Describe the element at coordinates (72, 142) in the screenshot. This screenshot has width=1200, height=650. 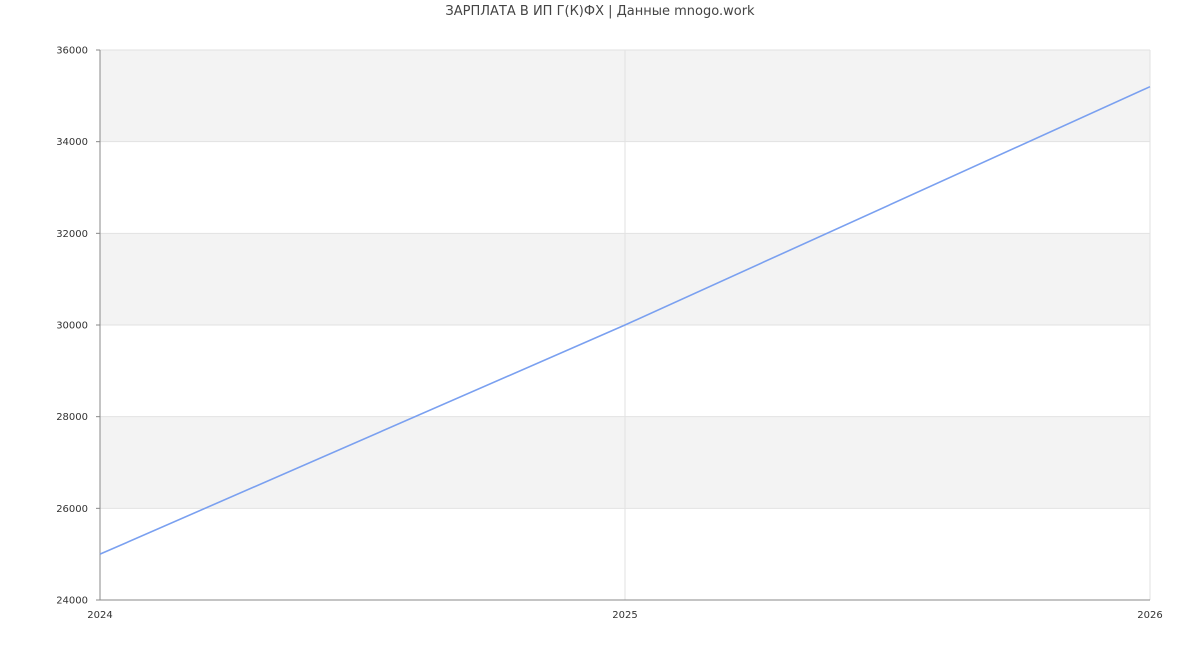
I see `y-tick-label: 34000` at that location.